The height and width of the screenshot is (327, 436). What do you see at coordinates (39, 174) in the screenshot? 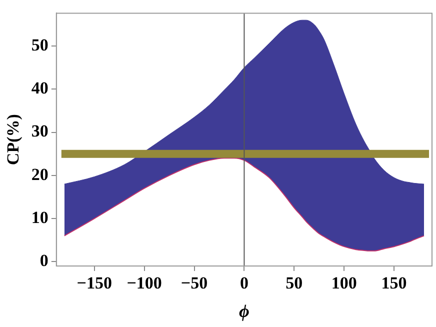
I see `y-tick-label: 20` at bounding box center [39, 174].